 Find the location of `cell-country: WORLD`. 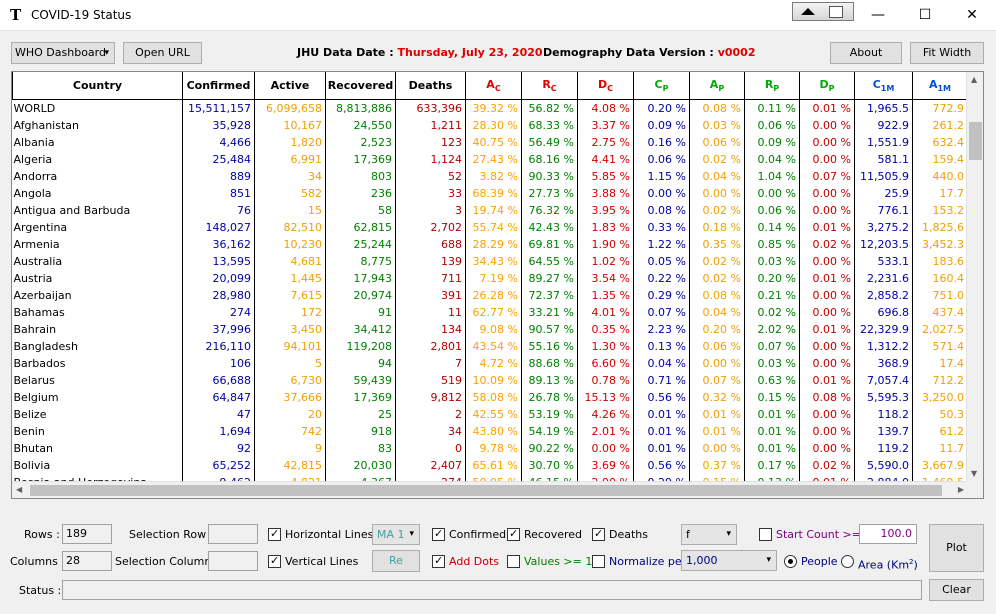

cell-country: WORLD is located at coordinates (97, 108).